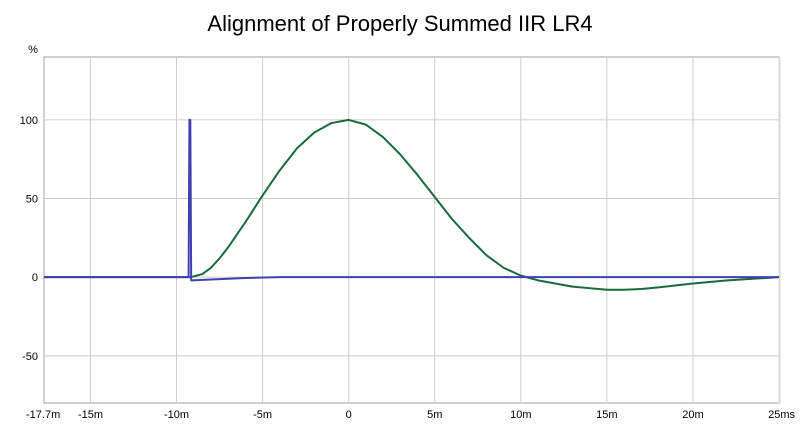 This screenshot has width=800, height=426. What do you see at coordinates (781, 415) in the screenshot?
I see `x-tick-label: 25ms` at bounding box center [781, 415].